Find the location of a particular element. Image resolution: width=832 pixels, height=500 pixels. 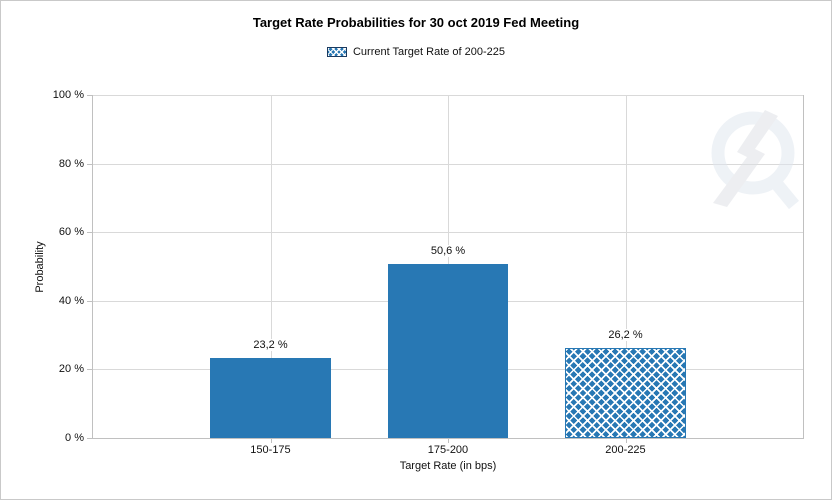

y-tick-label: 80 % is located at coordinates (71, 163).